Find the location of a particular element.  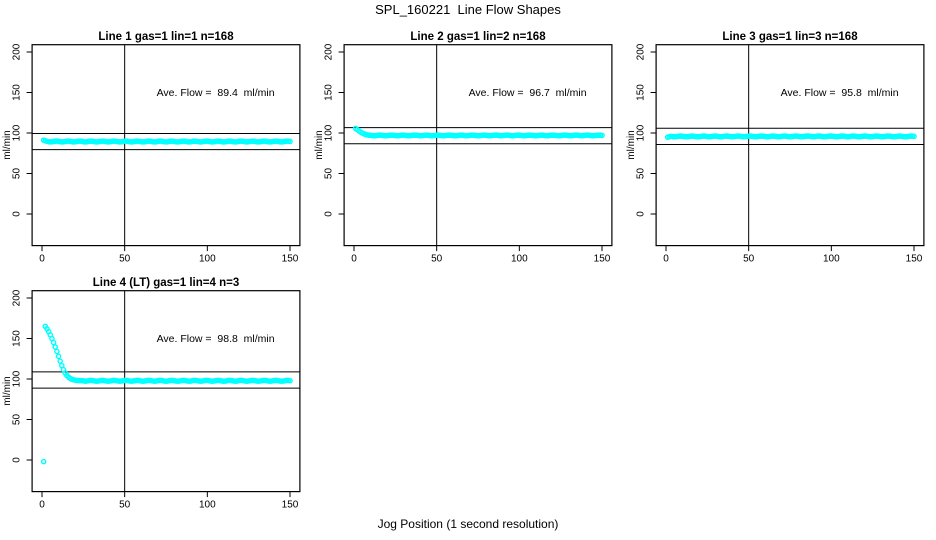

page-title: SPL_160221 Line Flow Shapes is located at coordinates (468, 9).